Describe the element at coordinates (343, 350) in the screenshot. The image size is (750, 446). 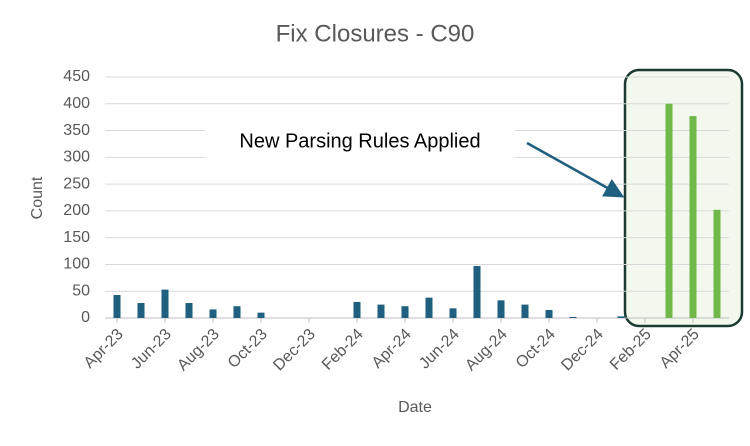
I see `x-tick-label: Feb-24` at that location.